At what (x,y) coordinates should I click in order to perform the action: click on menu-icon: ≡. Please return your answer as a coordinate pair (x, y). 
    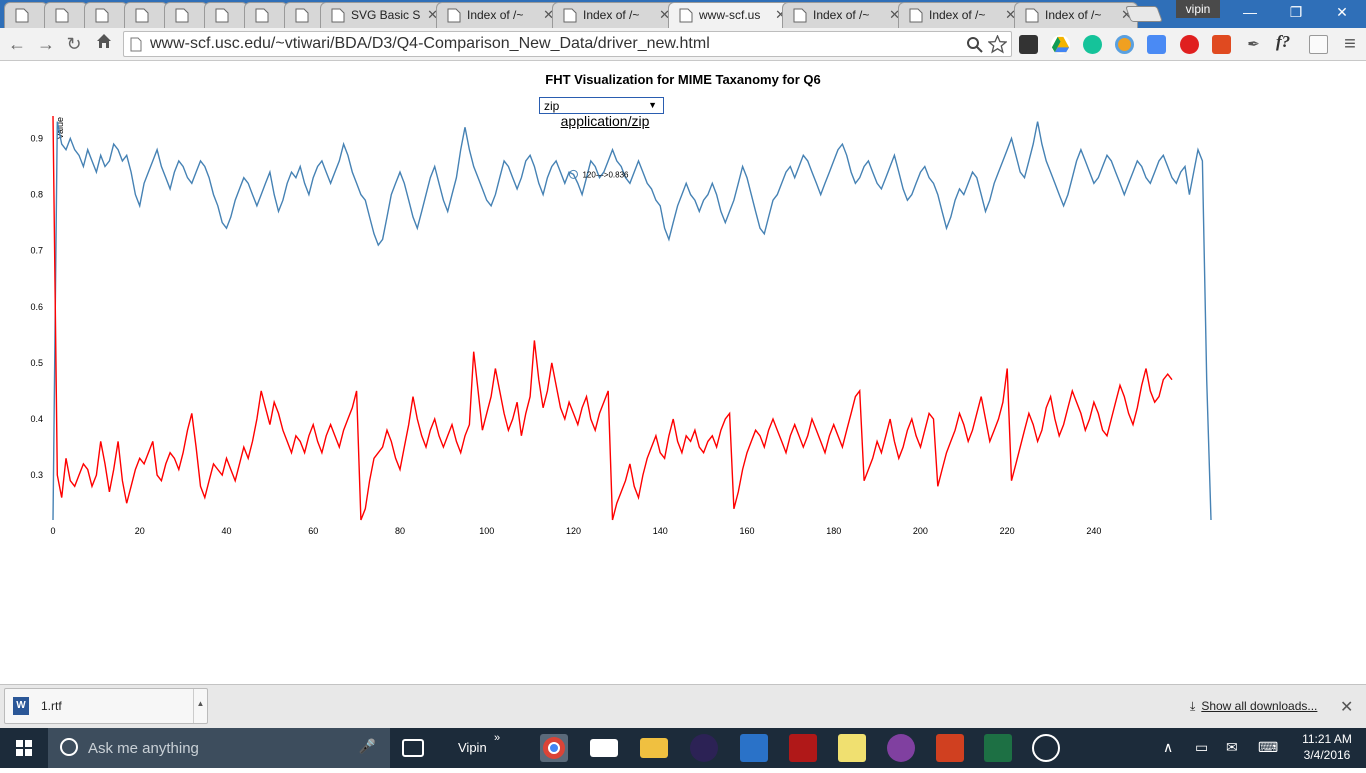
    Looking at the image, I should click on (1350, 44).